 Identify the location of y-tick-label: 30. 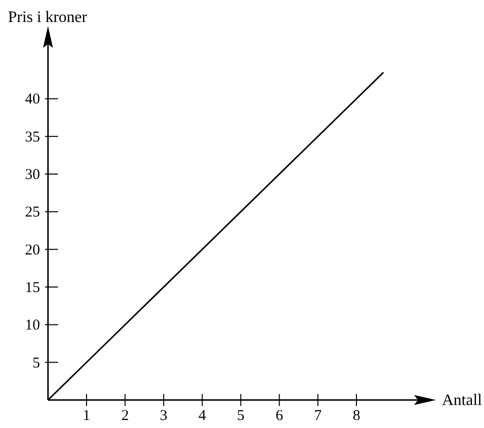
(32, 175).